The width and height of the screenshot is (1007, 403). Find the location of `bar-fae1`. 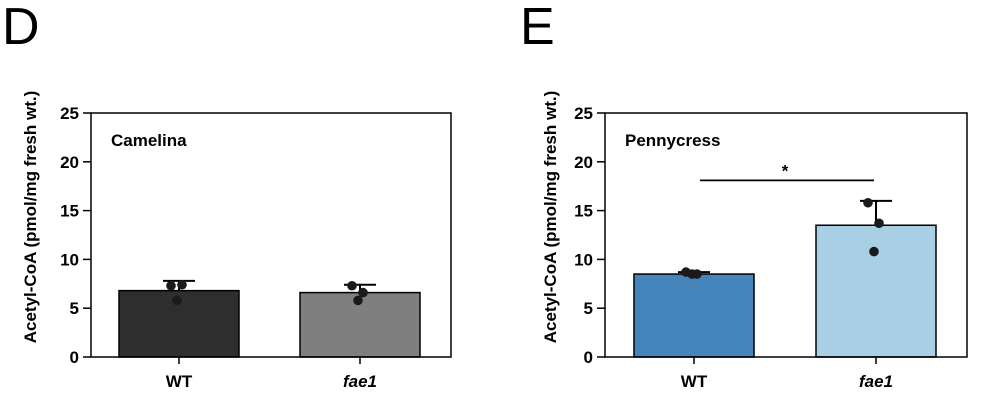

bar-fae1 is located at coordinates (876, 291).